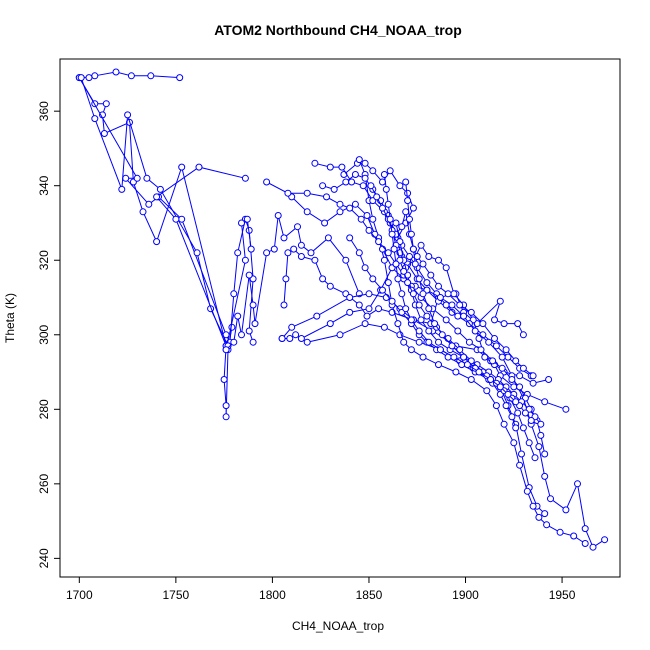 Image resolution: width=650 pixels, height=650 pixels. I want to click on y-tick-label: 340, so click(44, 185).